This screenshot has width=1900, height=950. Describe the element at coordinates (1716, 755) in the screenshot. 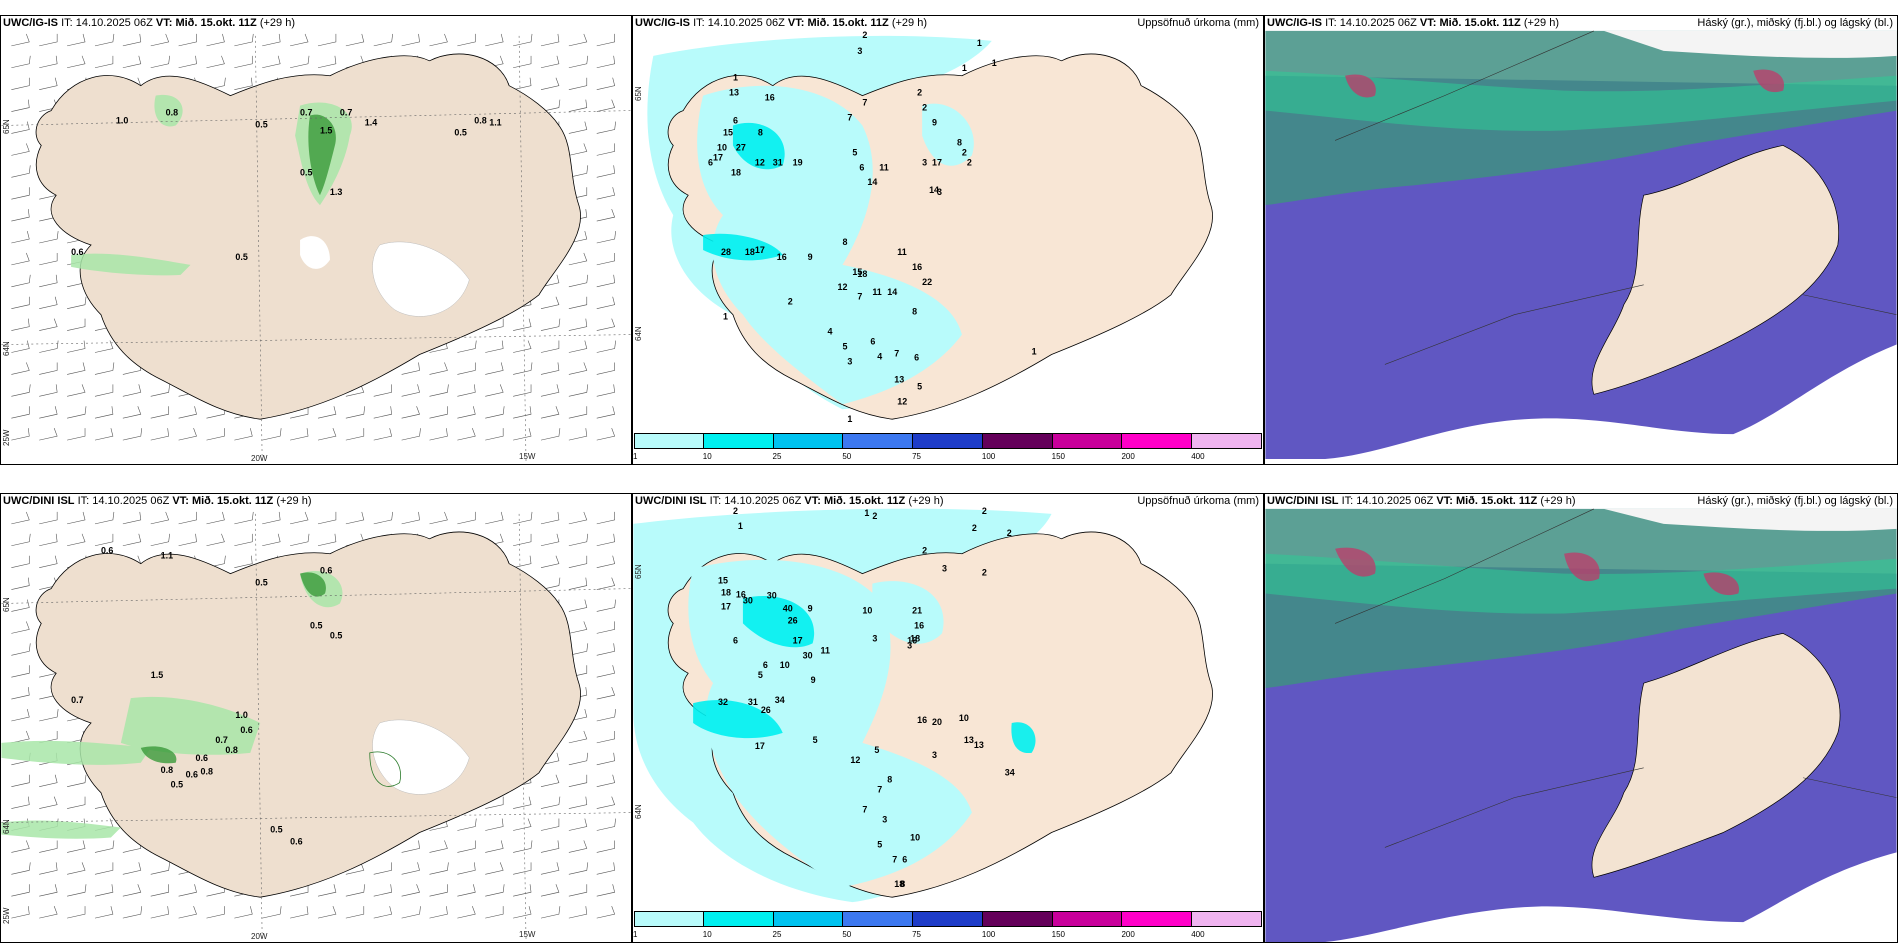

I see `iceland-land` at that location.